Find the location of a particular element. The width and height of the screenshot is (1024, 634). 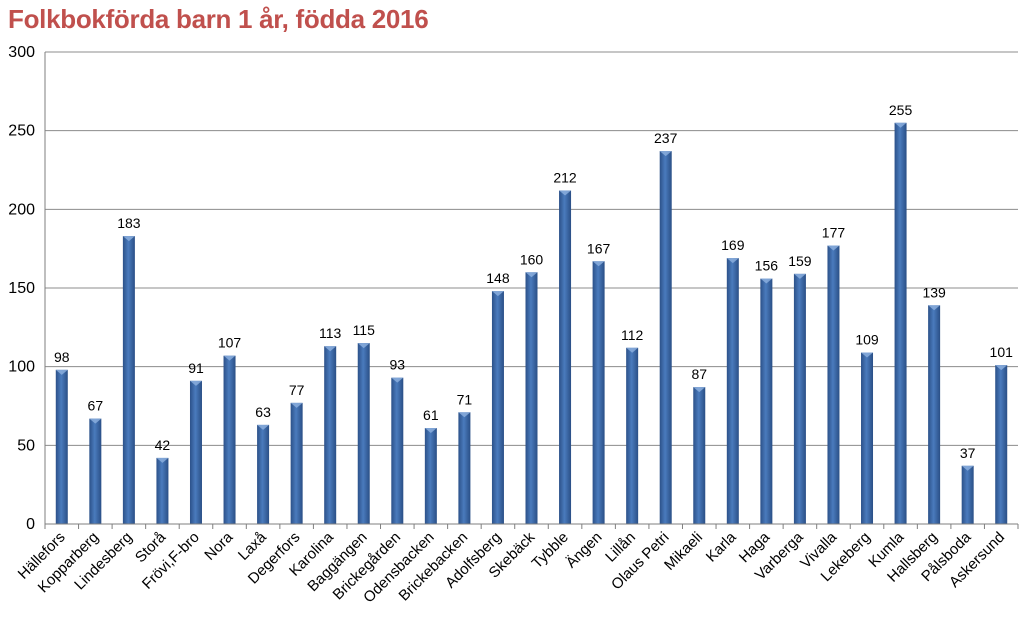

data-label: 160 is located at coordinates (532, 259).